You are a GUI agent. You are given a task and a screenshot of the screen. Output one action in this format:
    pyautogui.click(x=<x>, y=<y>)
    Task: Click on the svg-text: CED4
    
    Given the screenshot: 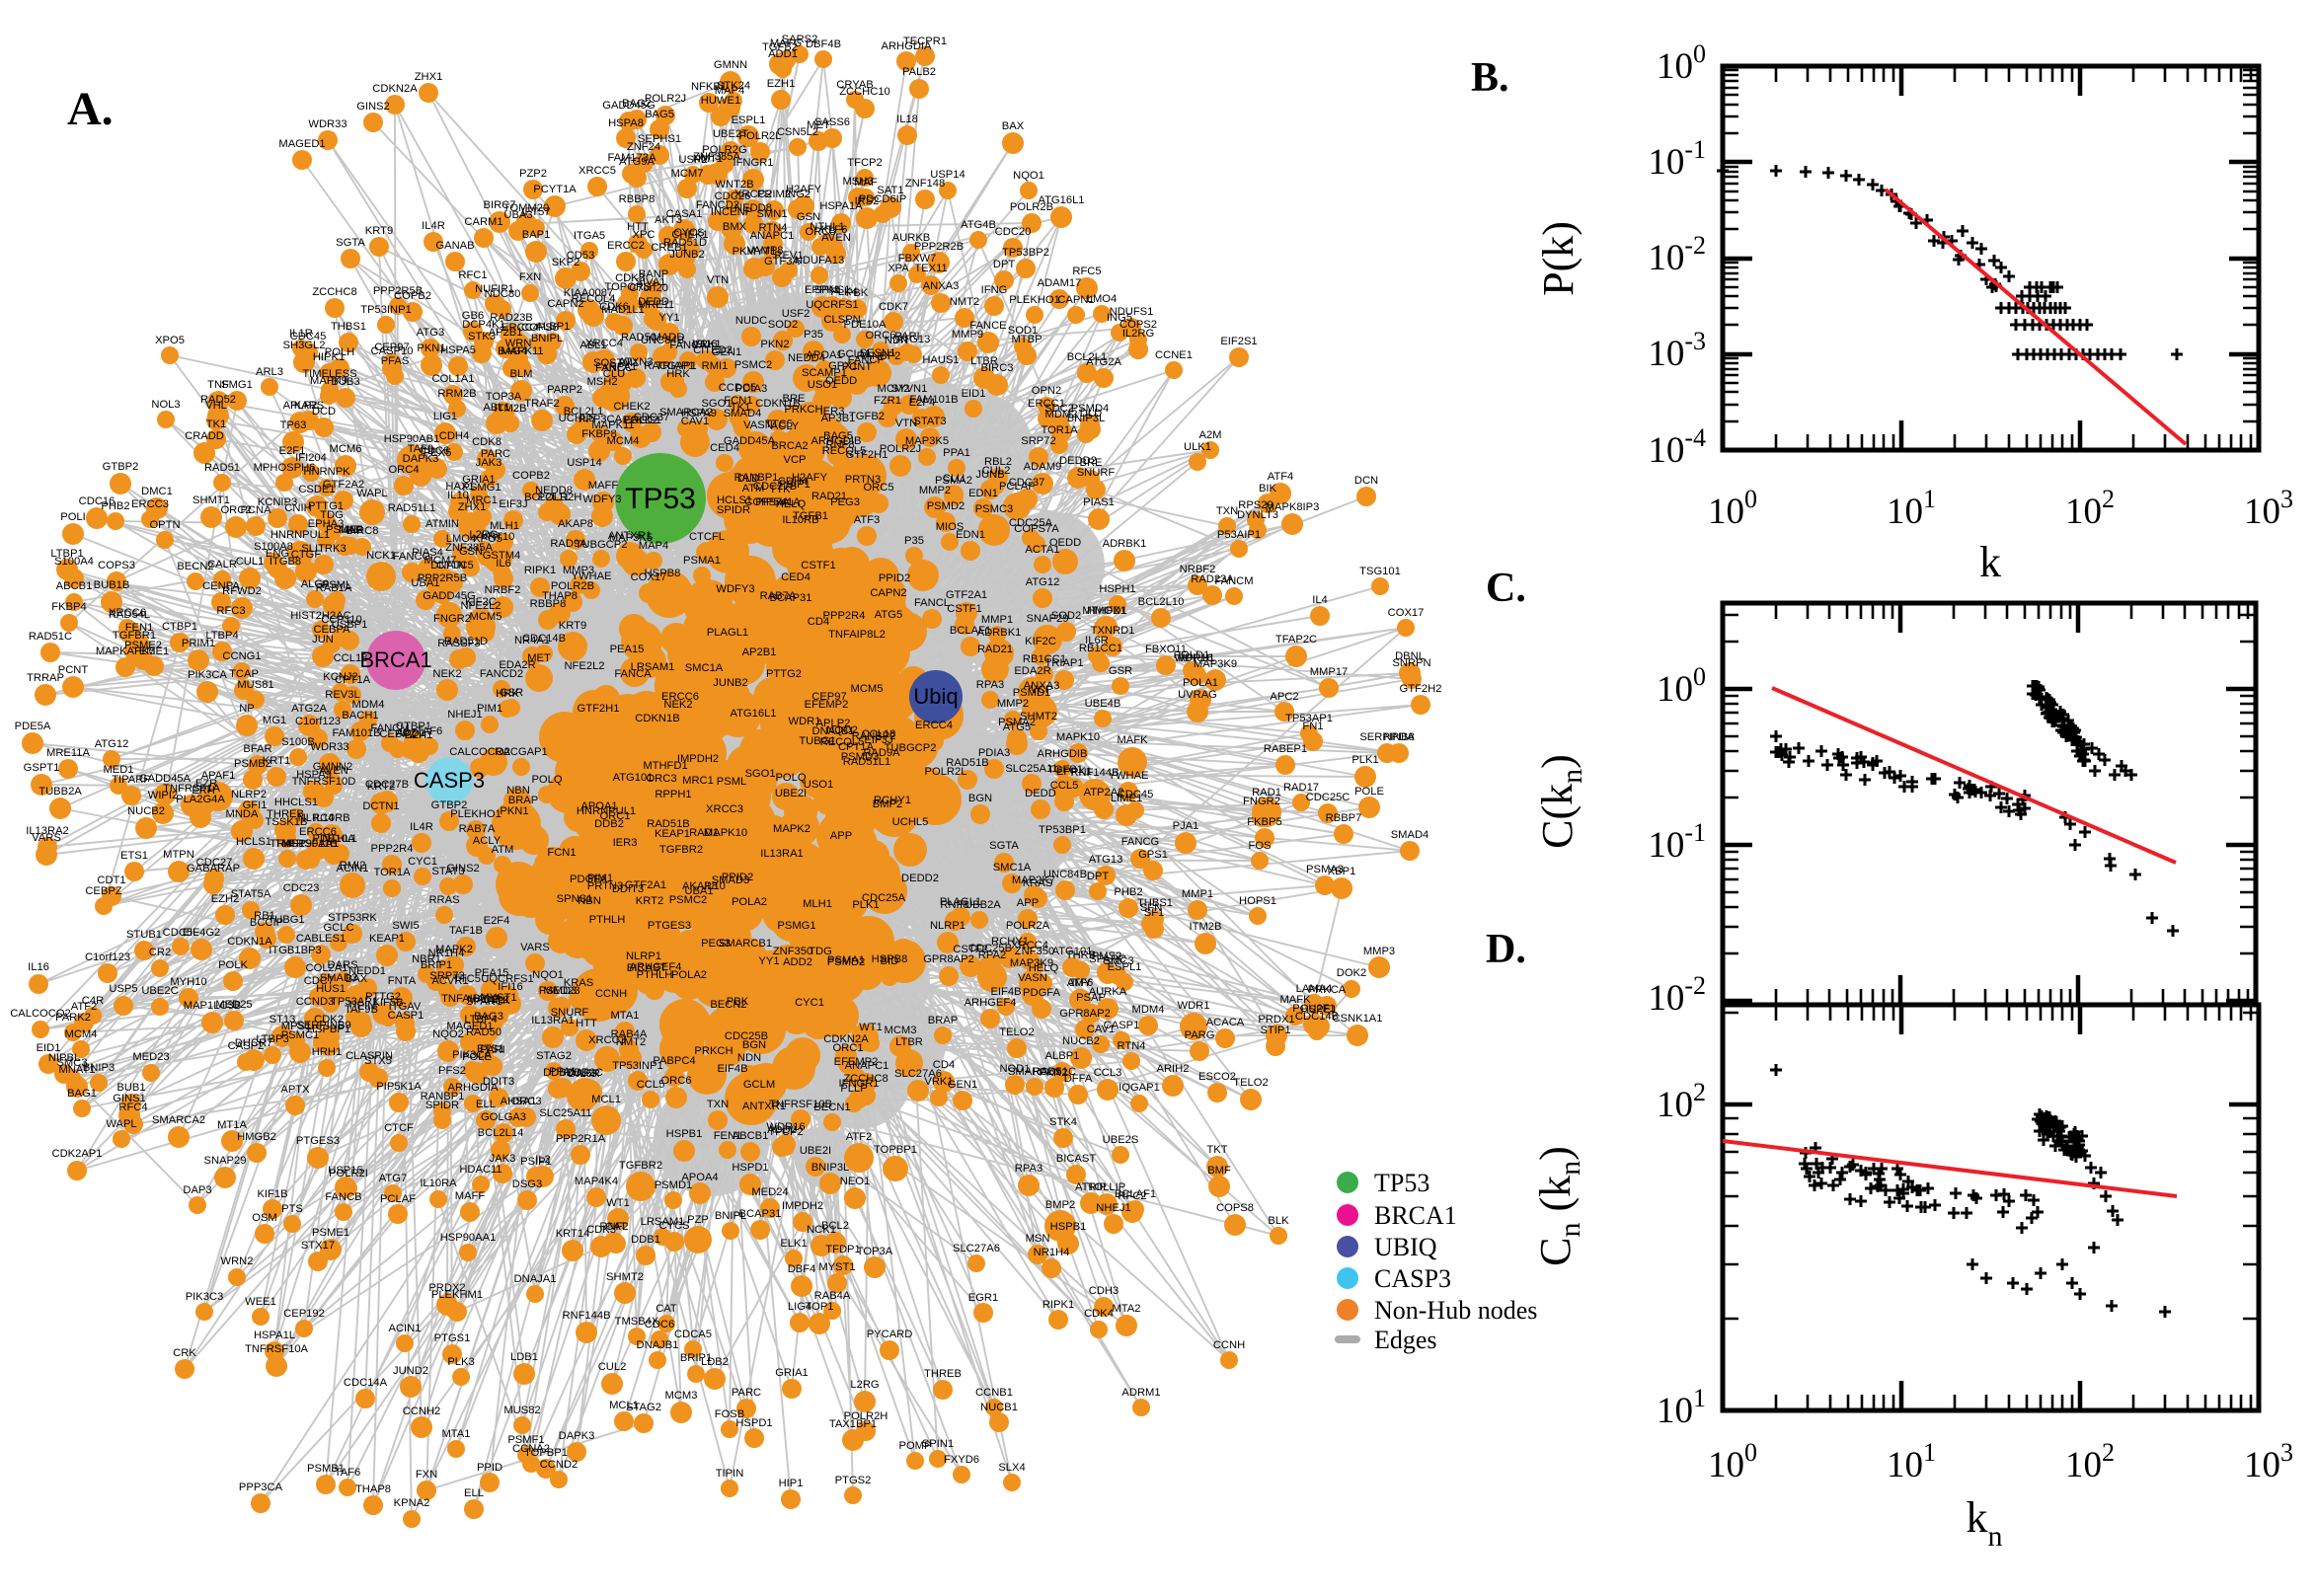 What is the action you would take?
    pyautogui.click(x=796, y=577)
    